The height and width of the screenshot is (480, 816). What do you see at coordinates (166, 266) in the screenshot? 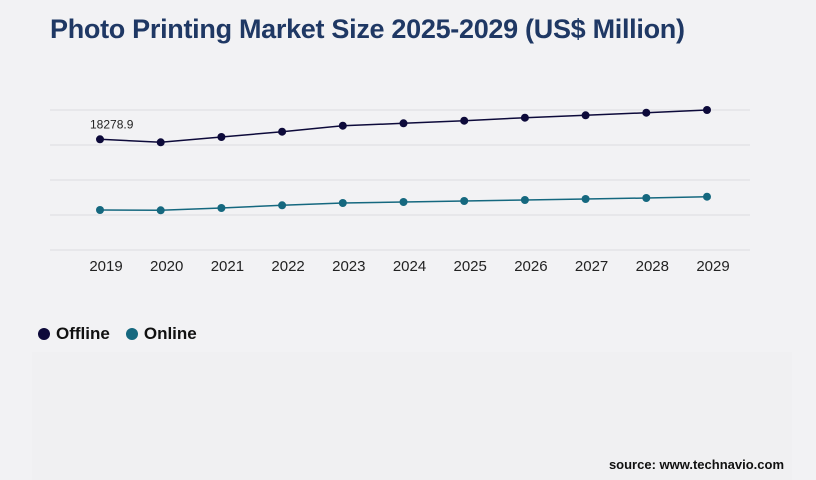
I see `x-tick-label: 2020` at bounding box center [166, 266].